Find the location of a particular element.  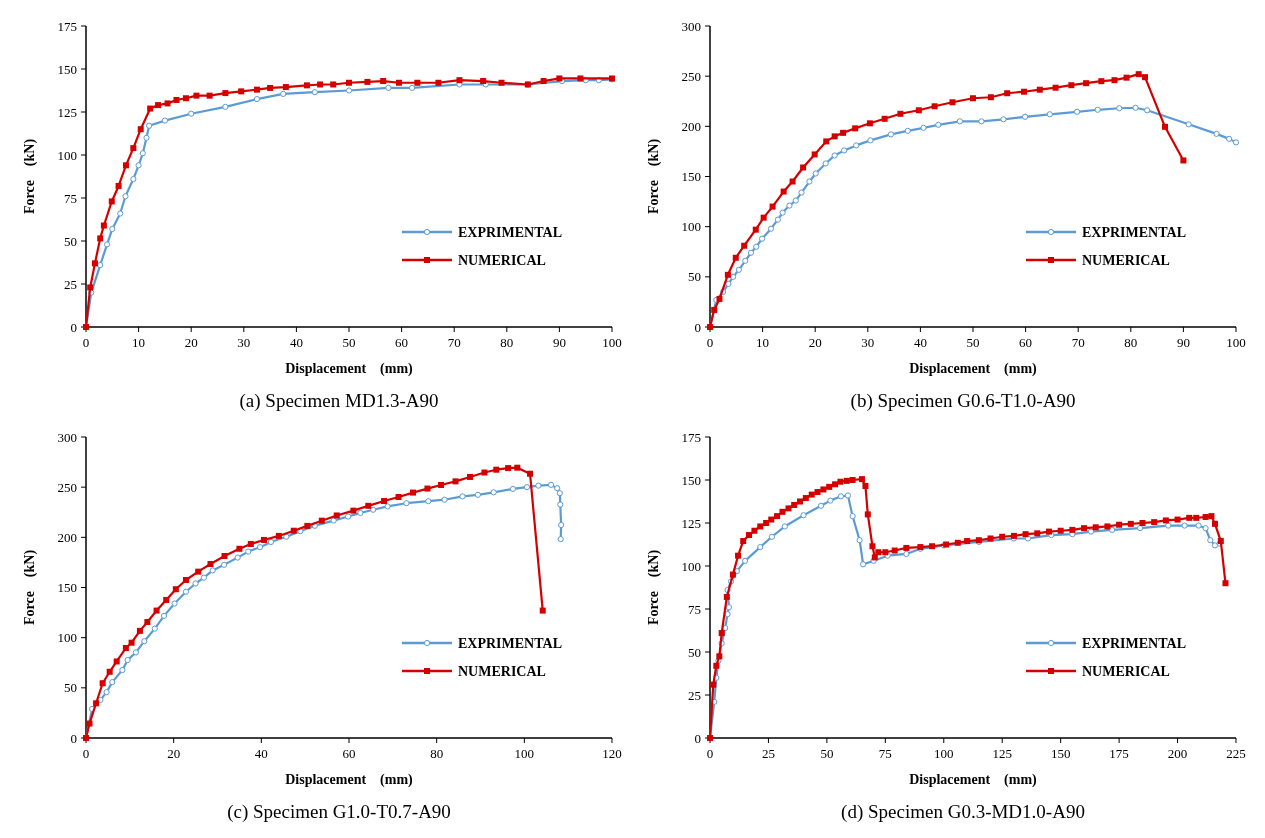

x-tick-label: 150 is located at coordinates (1060, 753).